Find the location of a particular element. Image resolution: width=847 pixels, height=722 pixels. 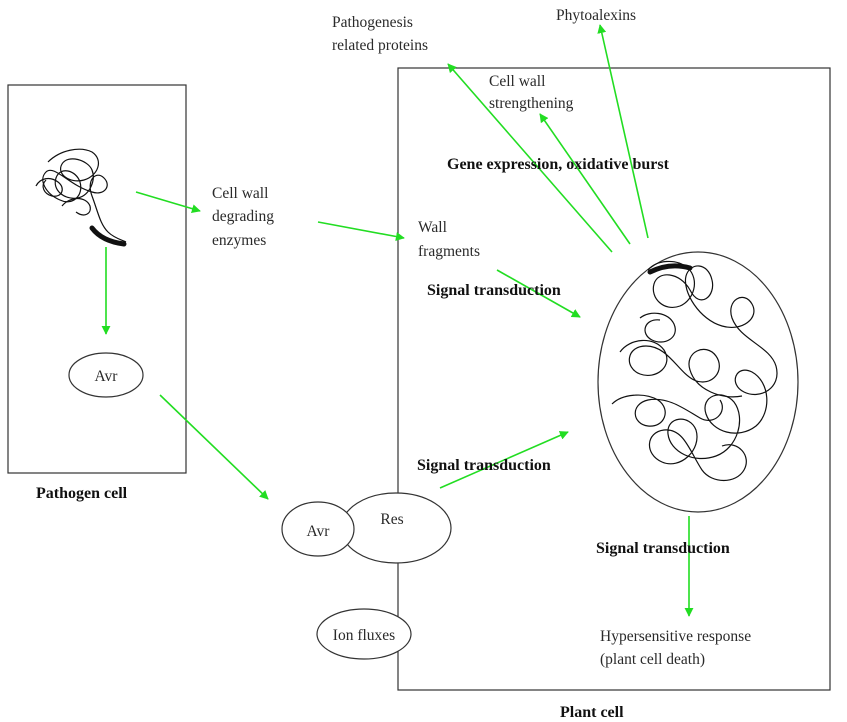

plant-avr-oval is located at coordinates (318, 529).